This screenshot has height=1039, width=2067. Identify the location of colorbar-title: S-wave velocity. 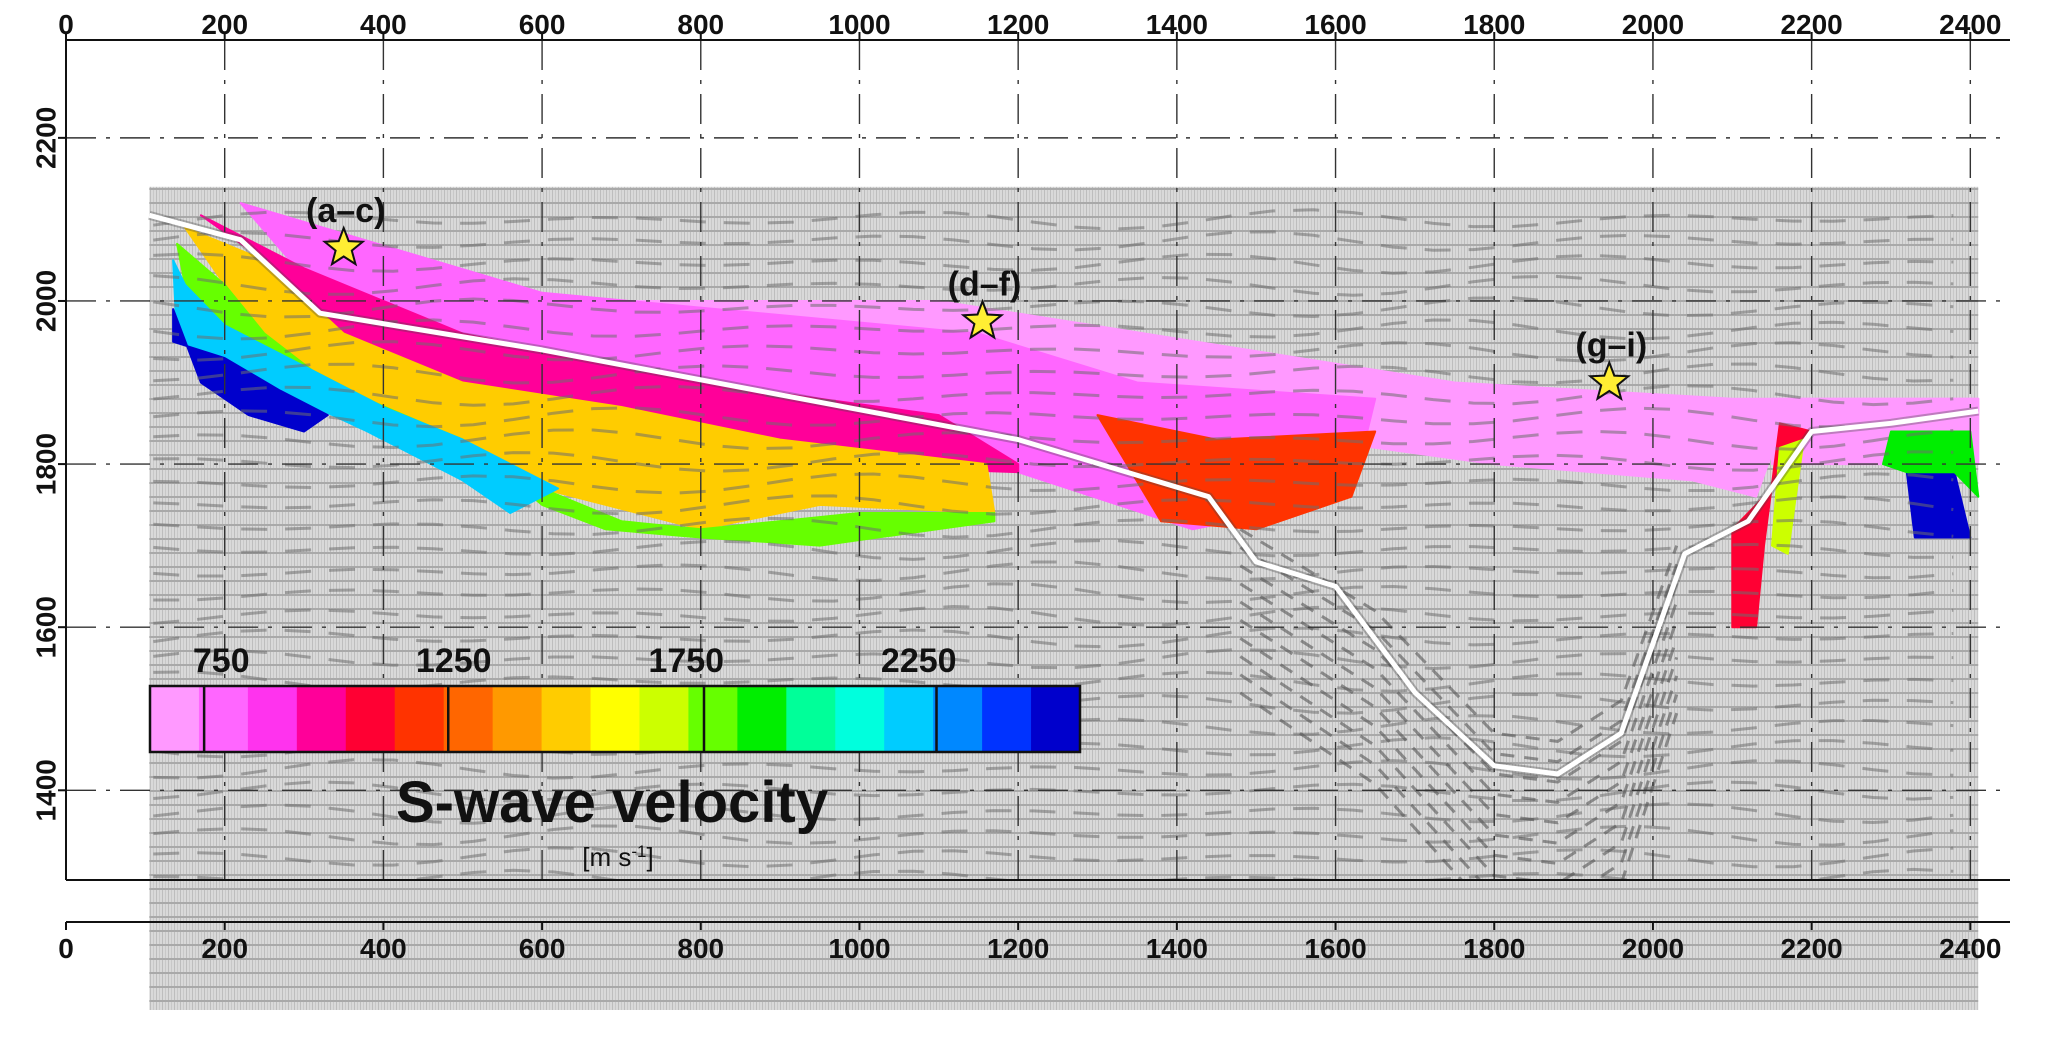
(612, 802).